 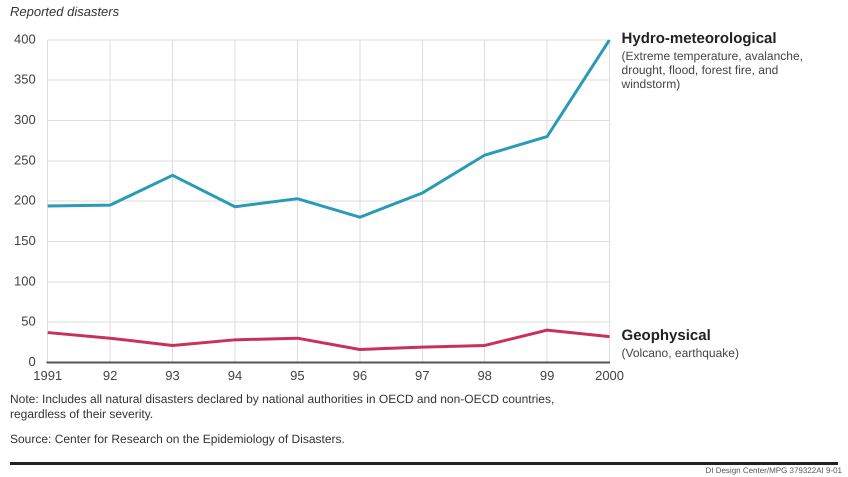 I want to click on series-label: Geophysical, so click(x=666, y=335).